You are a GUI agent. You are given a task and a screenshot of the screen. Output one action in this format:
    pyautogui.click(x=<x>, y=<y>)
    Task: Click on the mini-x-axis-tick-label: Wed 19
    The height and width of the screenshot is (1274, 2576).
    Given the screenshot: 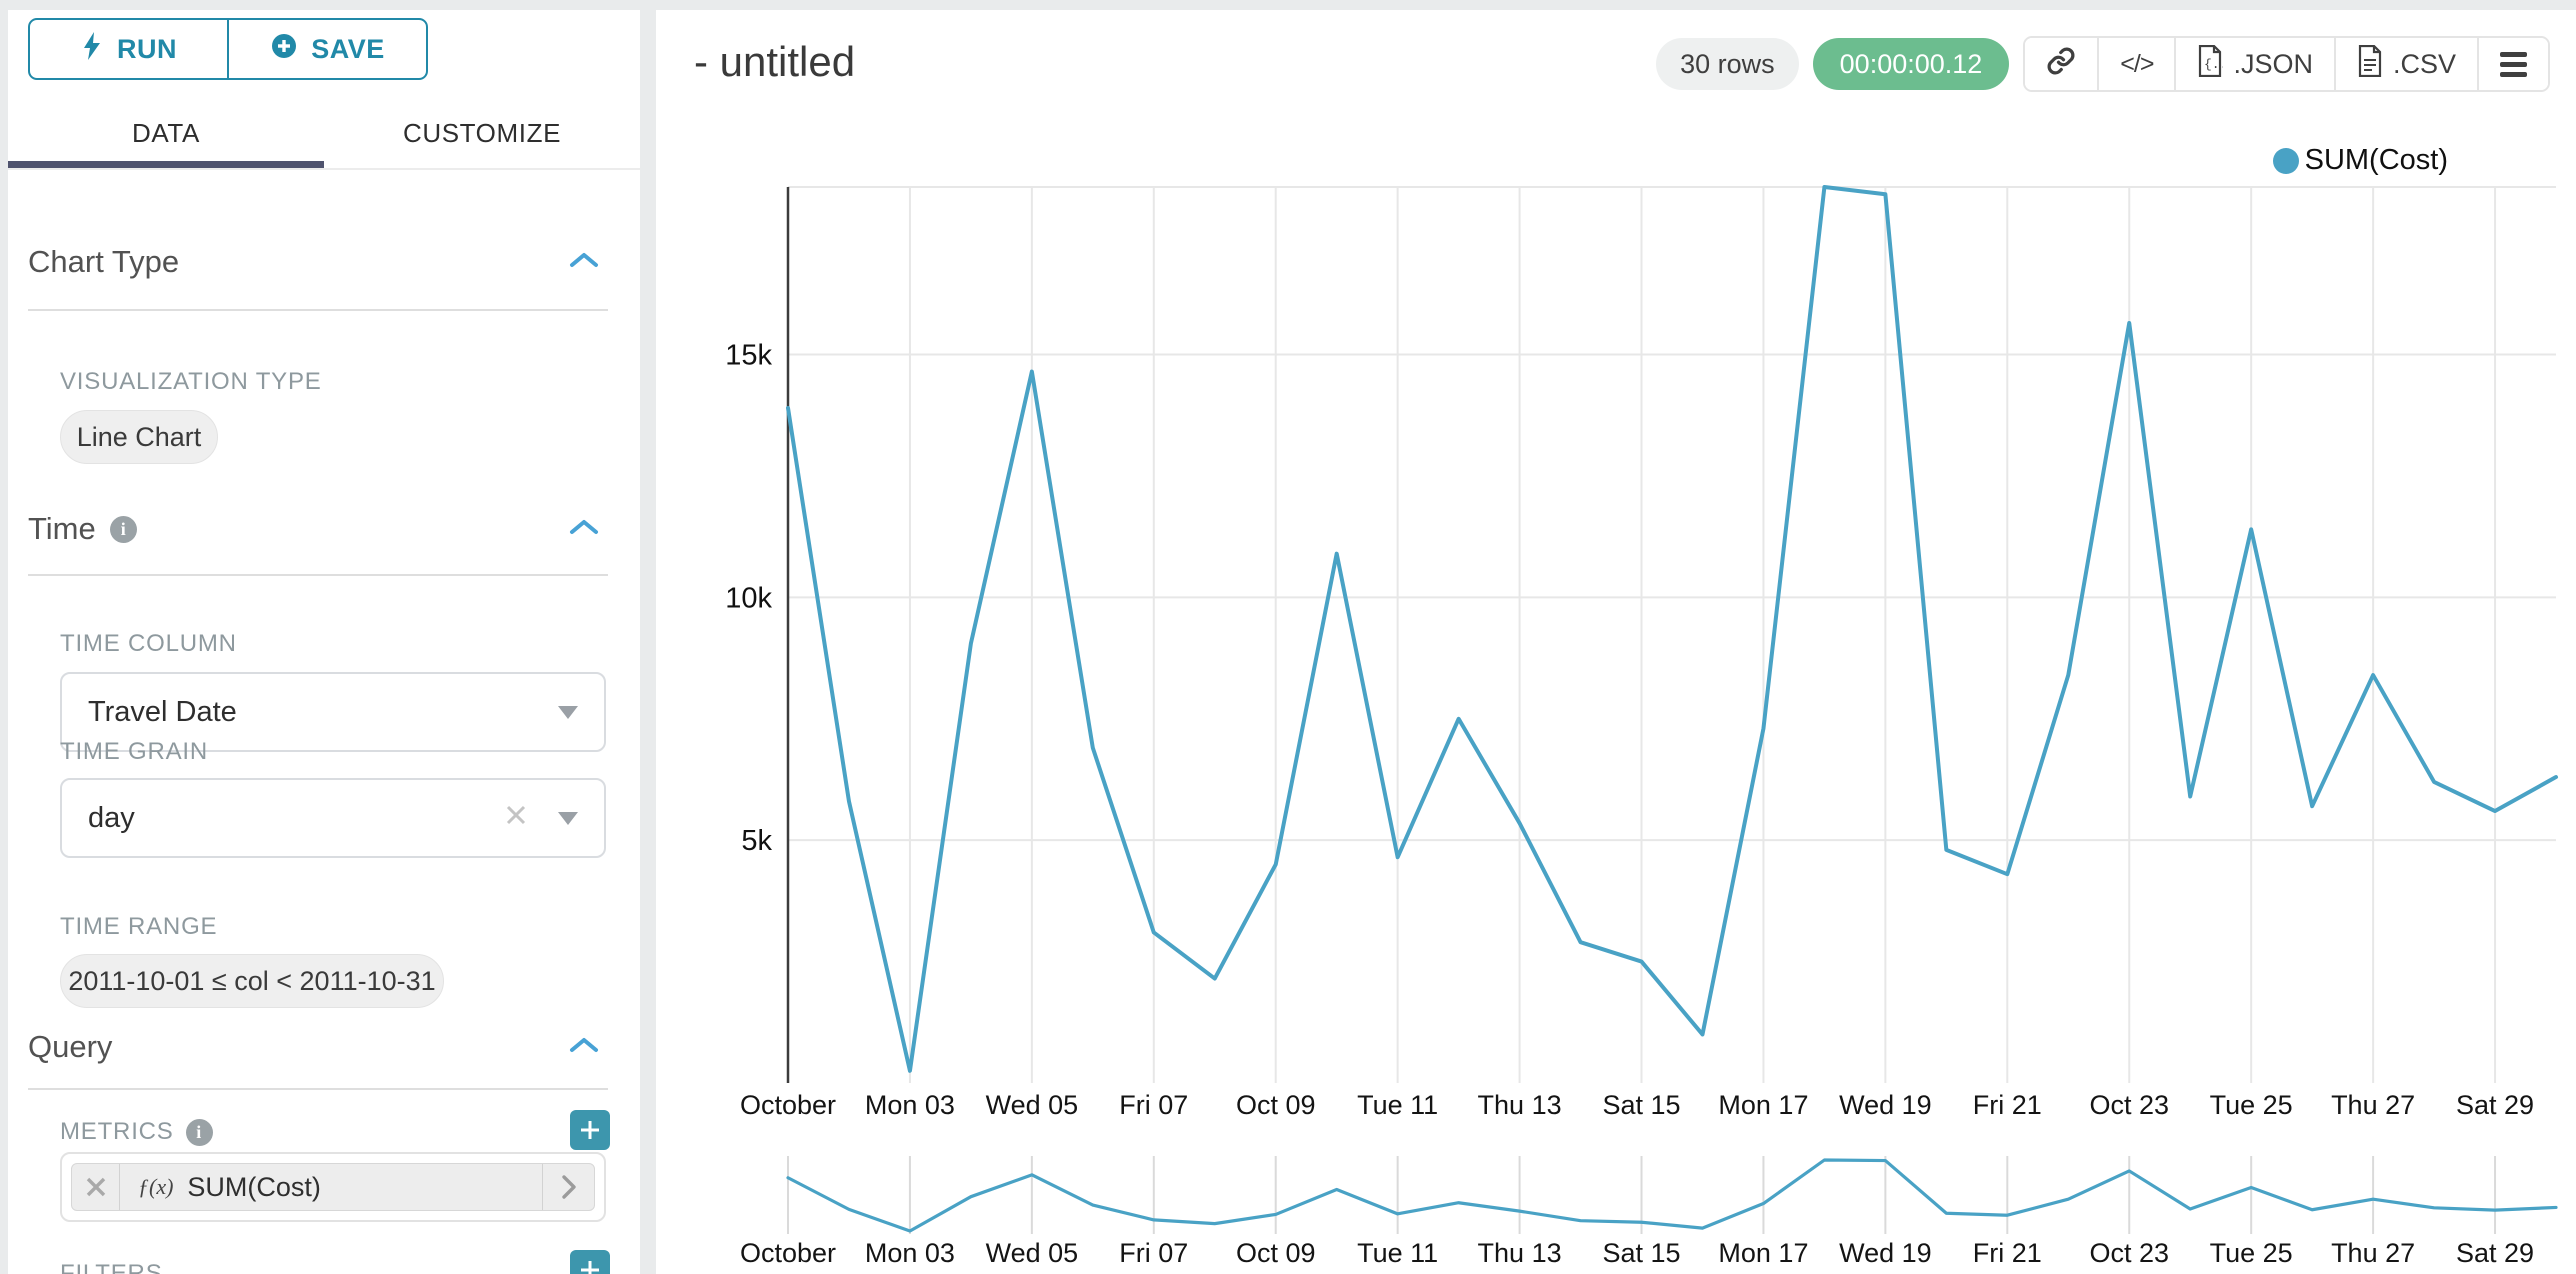 What is the action you would take?
    pyautogui.click(x=1885, y=1253)
    